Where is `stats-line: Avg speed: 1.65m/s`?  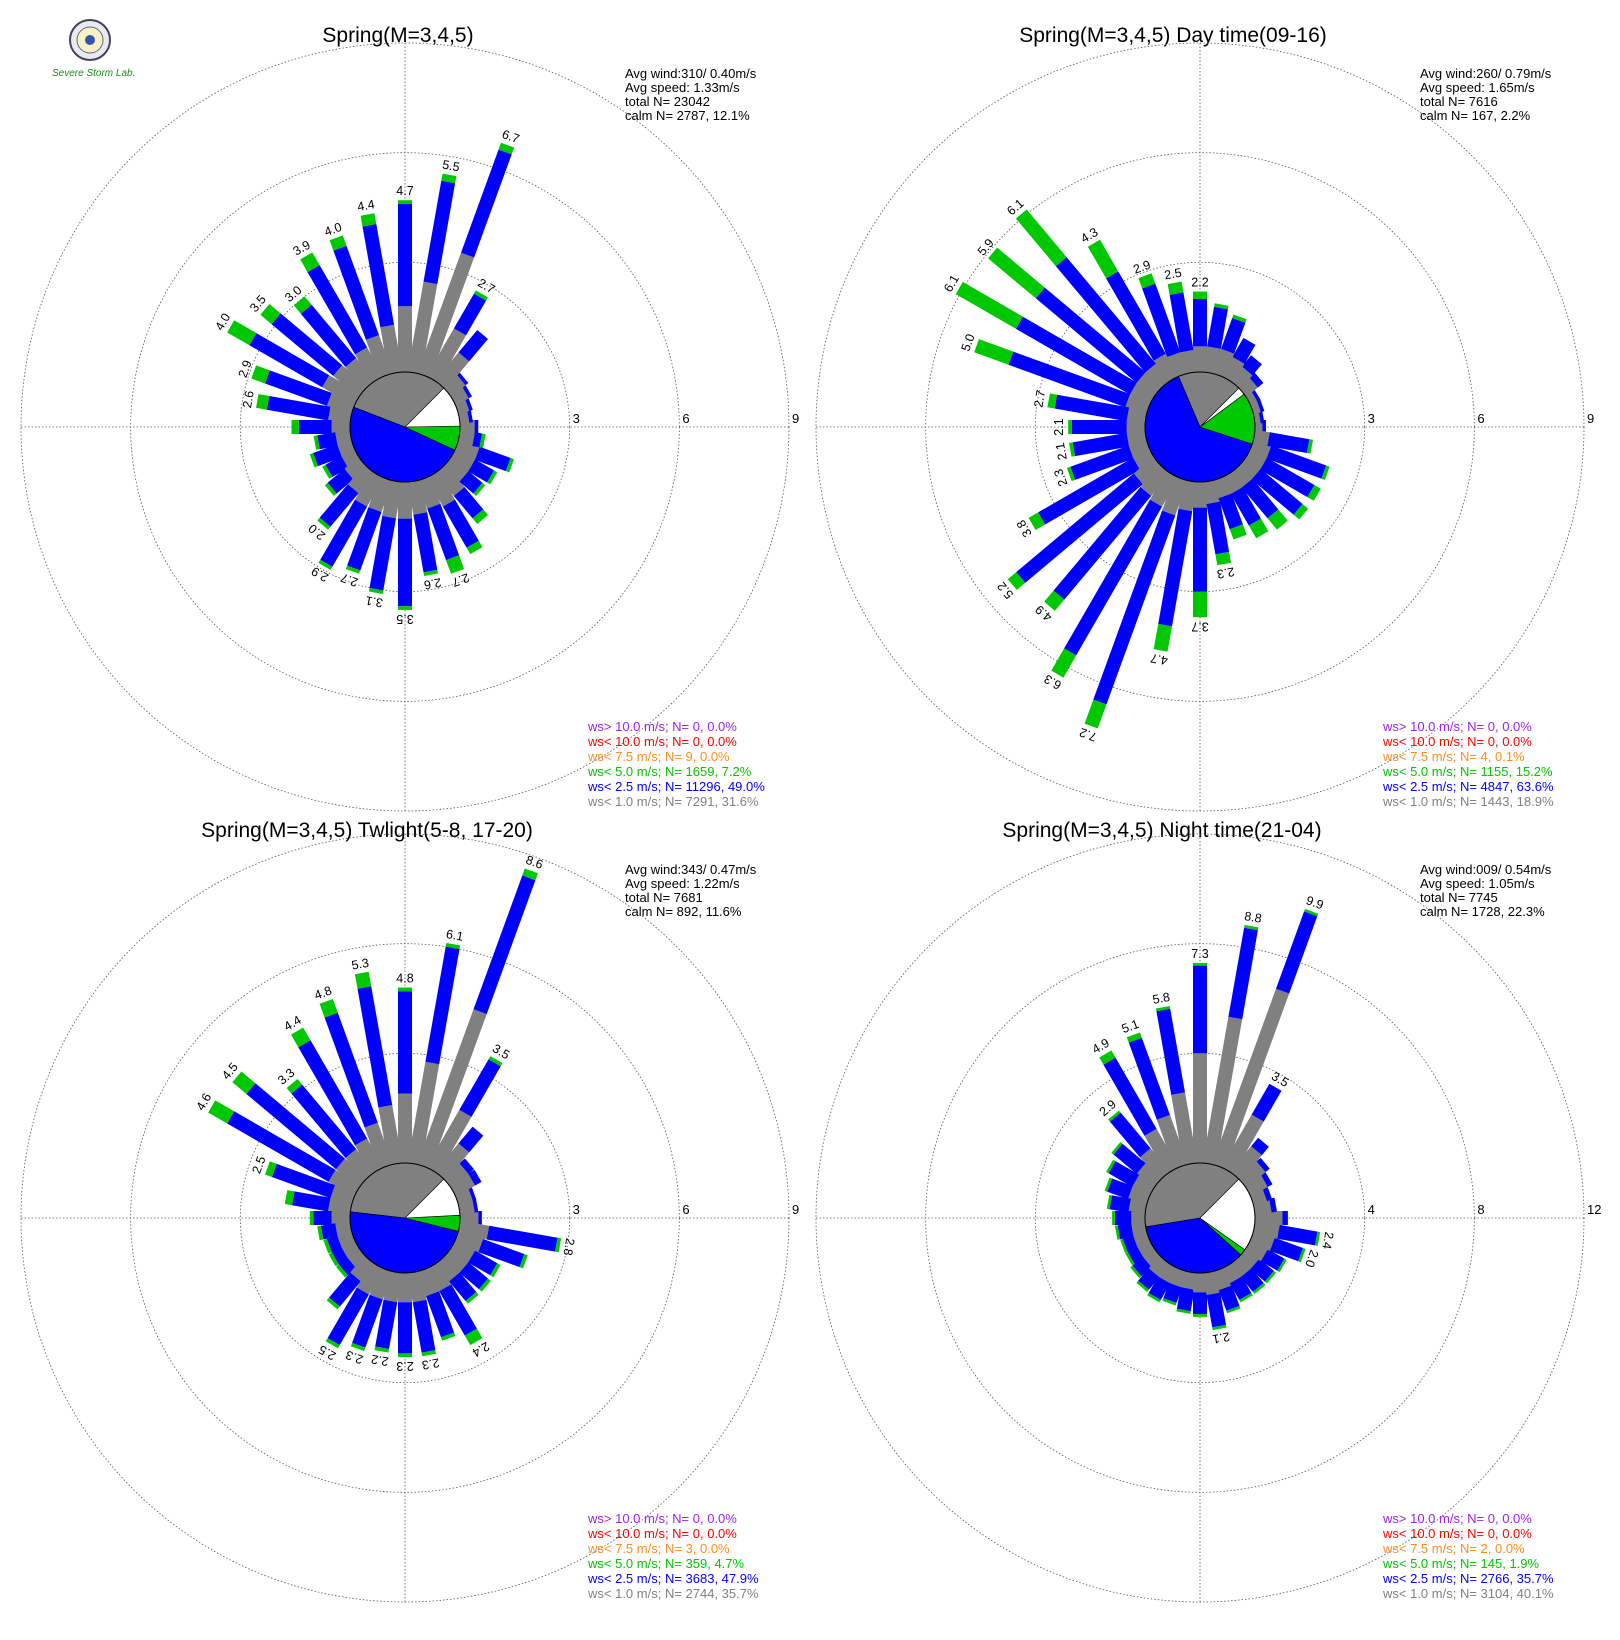
stats-line: Avg speed: 1.65m/s is located at coordinates (1477, 87).